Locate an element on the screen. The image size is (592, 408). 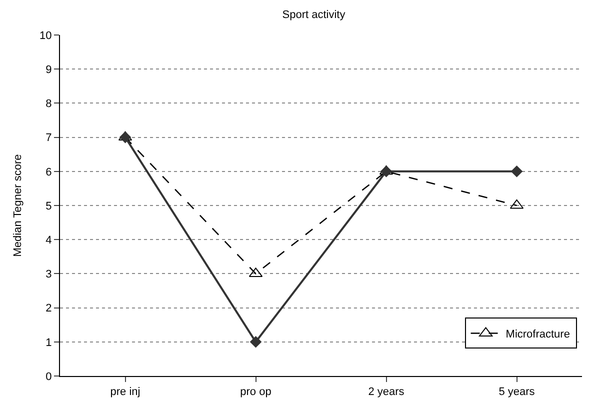
y-axis-title: Median Tegner score is located at coordinates (18, 205).